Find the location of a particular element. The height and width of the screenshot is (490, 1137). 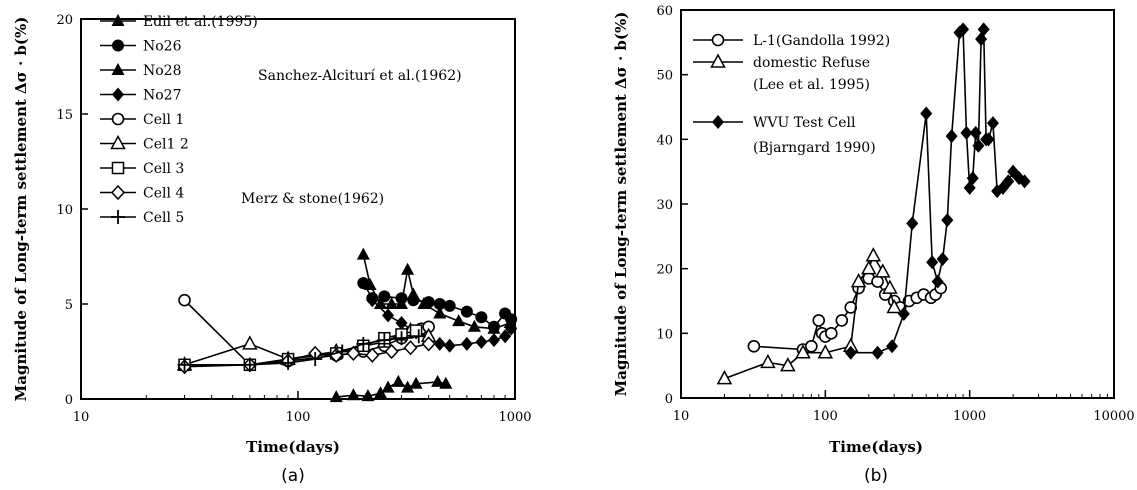

legend-a-entry: Cell 4 is located at coordinates (142, 193).